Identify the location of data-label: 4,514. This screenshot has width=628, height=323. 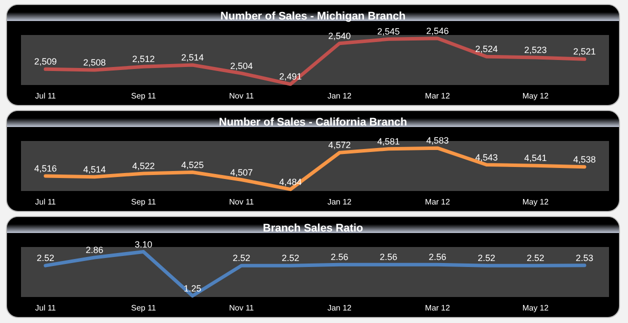
(94, 169).